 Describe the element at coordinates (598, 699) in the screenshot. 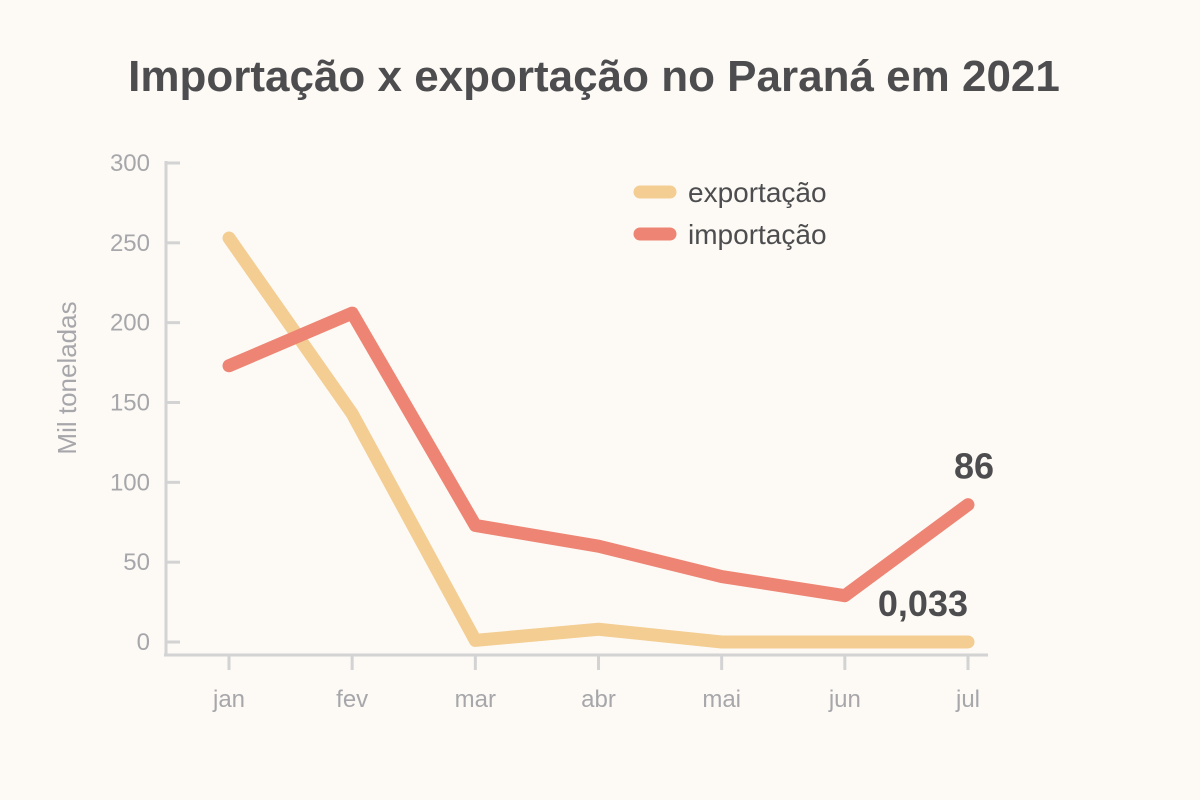

I see `x-tick-label: abr` at that location.